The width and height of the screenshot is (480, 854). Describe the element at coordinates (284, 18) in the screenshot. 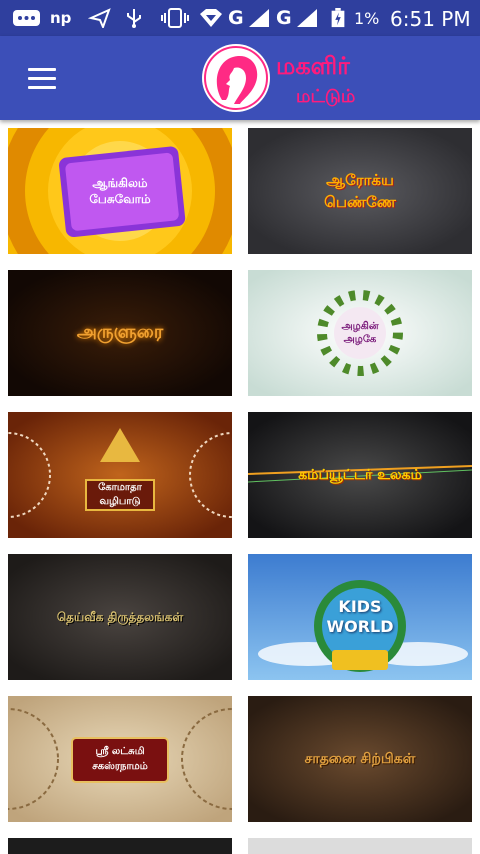

I see `carrier-2: G` at that location.